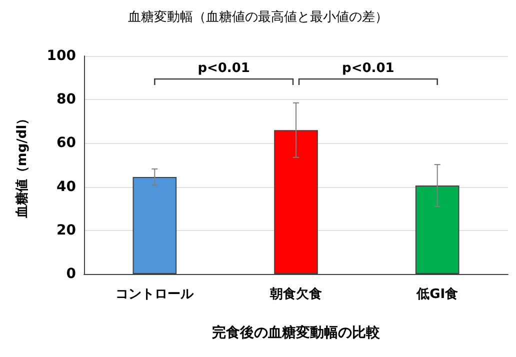  Describe the element at coordinates (22, 166) in the screenshot. I see `y-axis-title: 血糖値（mg/dl）` at that location.